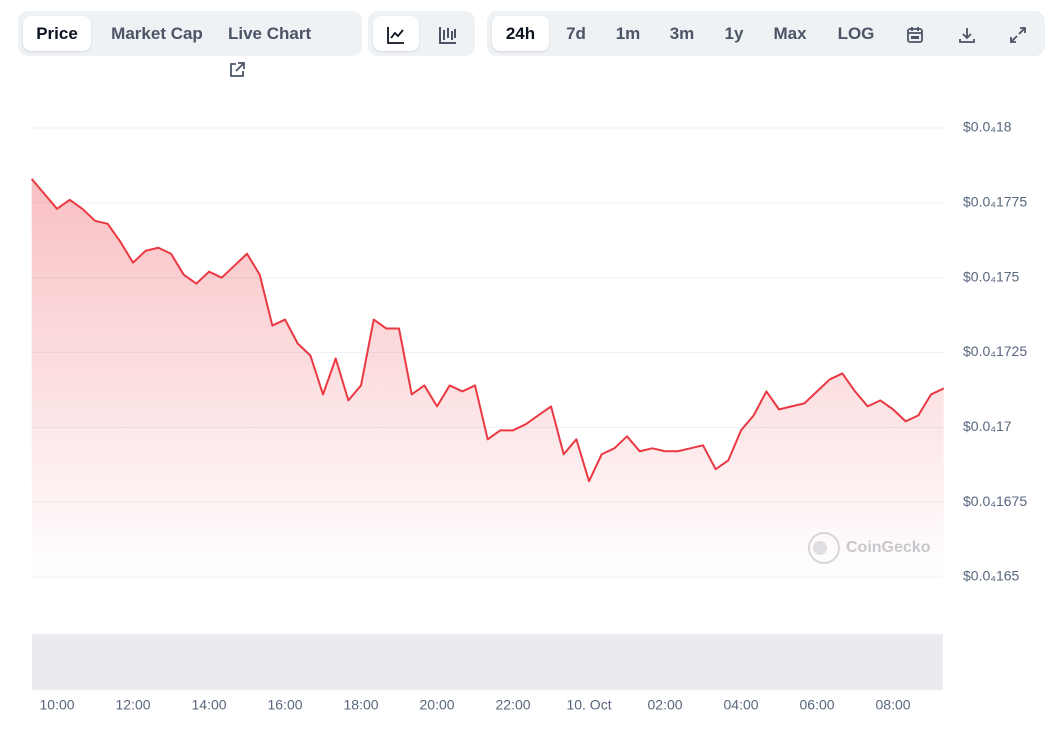 Image resolution: width=1058 pixels, height=742 pixels. I want to click on chart-style, so click(421, 33).